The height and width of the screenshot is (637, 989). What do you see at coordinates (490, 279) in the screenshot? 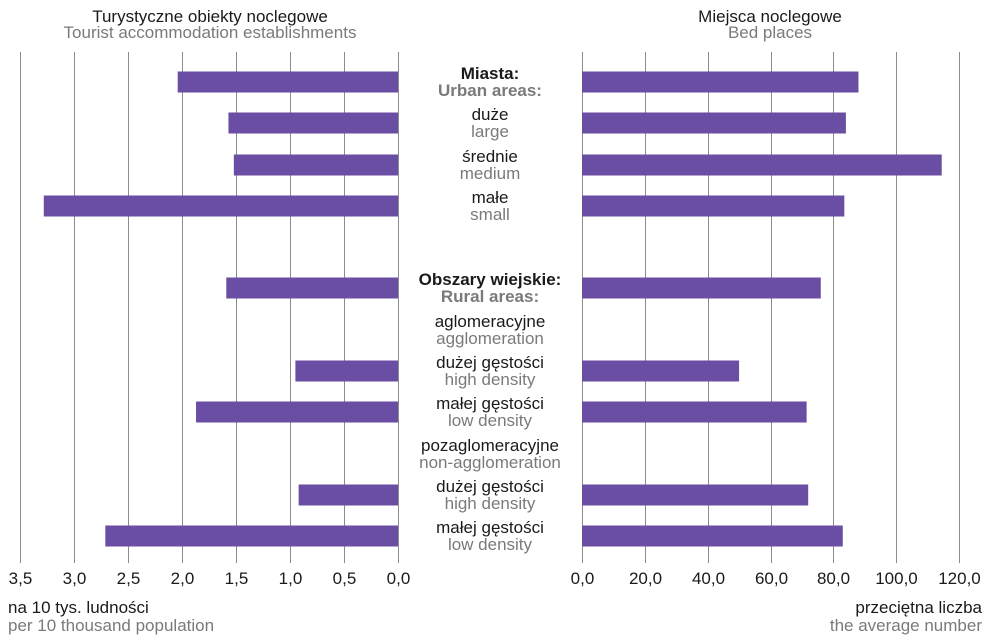
I see `category-label: Obszary wiejskie:` at bounding box center [490, 279].